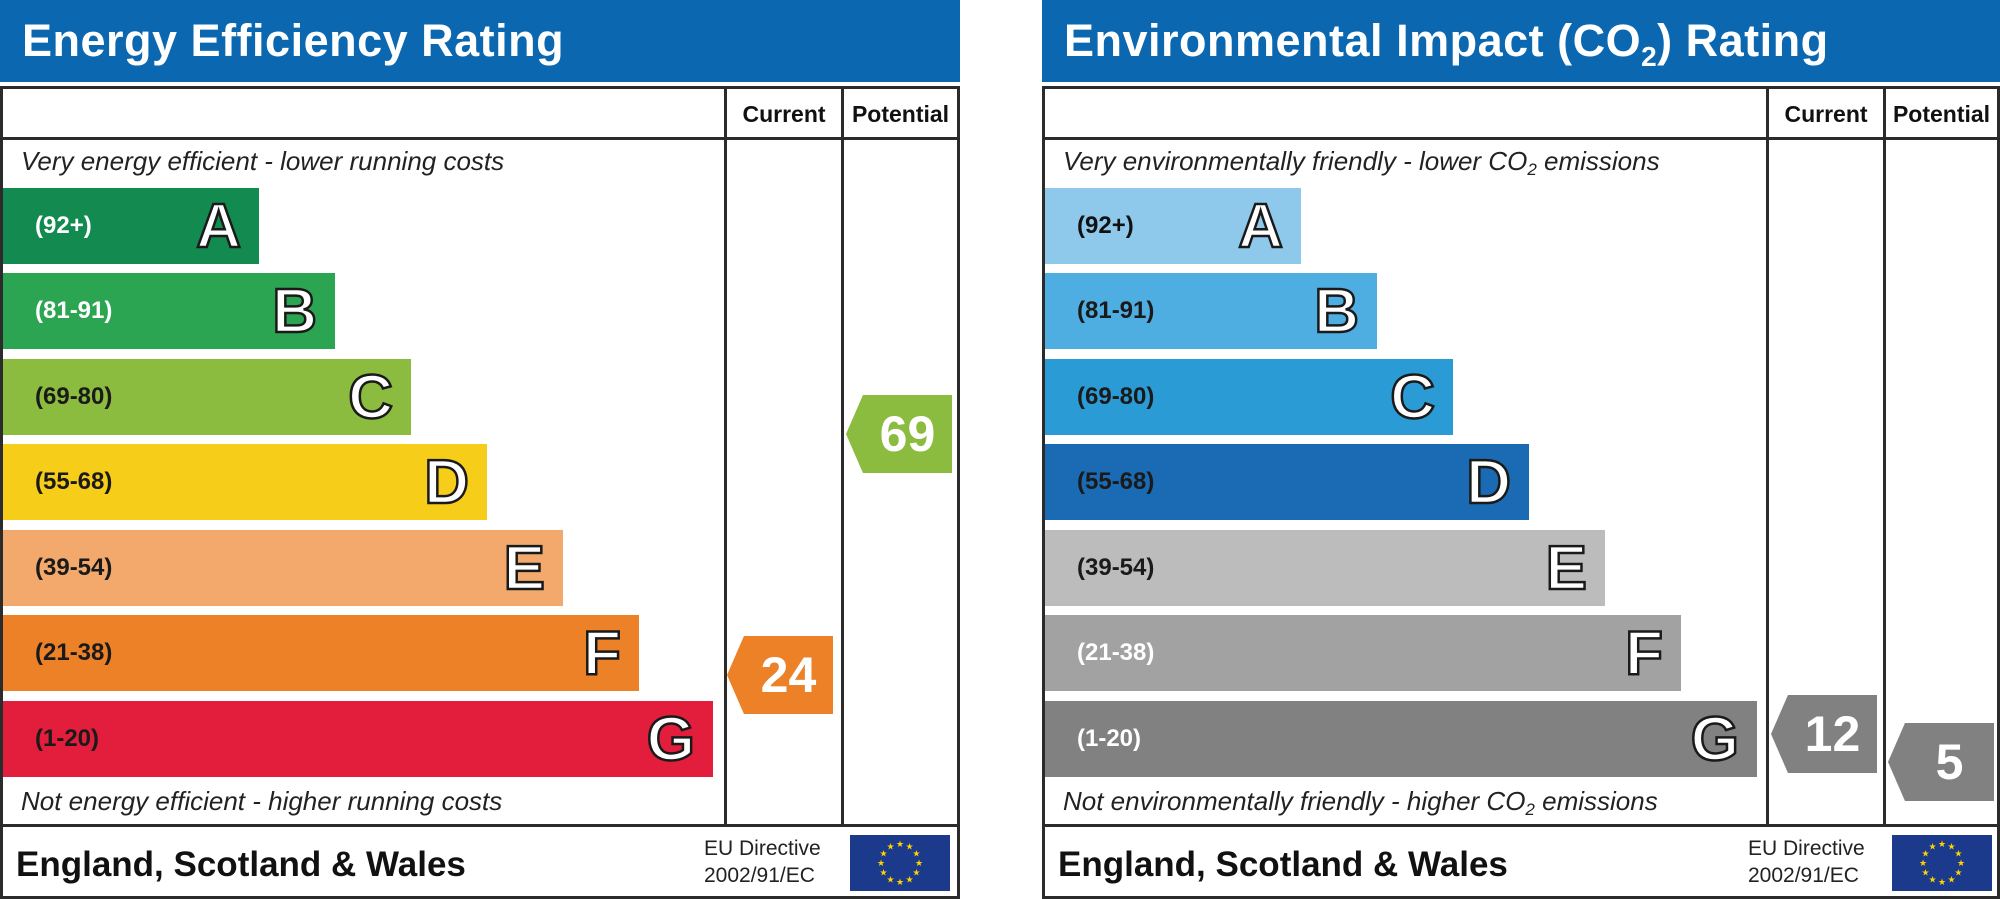  I want to click on current-rating-arrow: 12, so click(1824, 734).